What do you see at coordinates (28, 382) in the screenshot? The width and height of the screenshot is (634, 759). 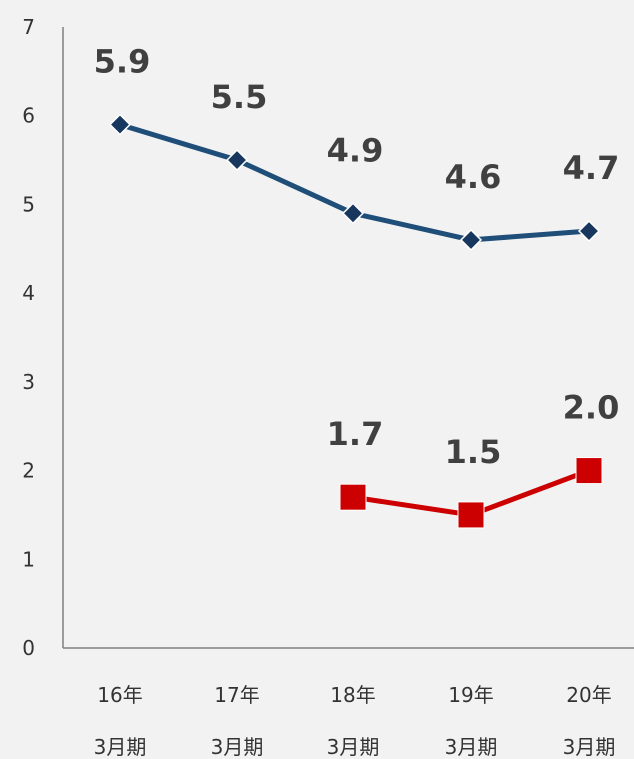 I see `y-tick-label: 3` at bounding box center [28, 382].